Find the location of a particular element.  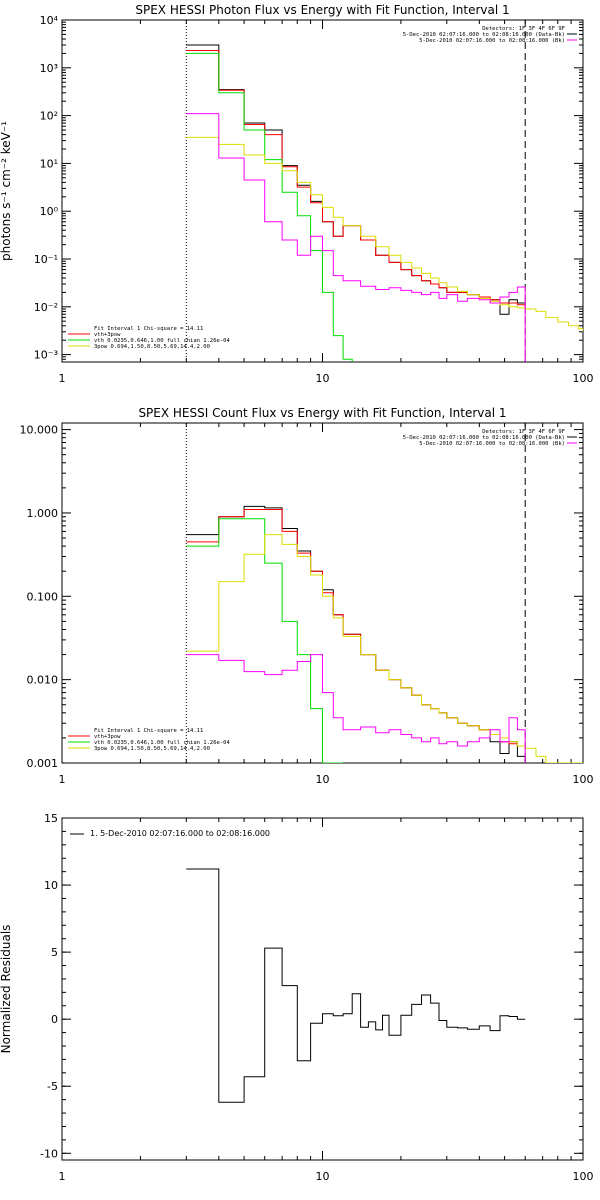

y-tick-label: 0.100 is located at coordinates (43, 596).